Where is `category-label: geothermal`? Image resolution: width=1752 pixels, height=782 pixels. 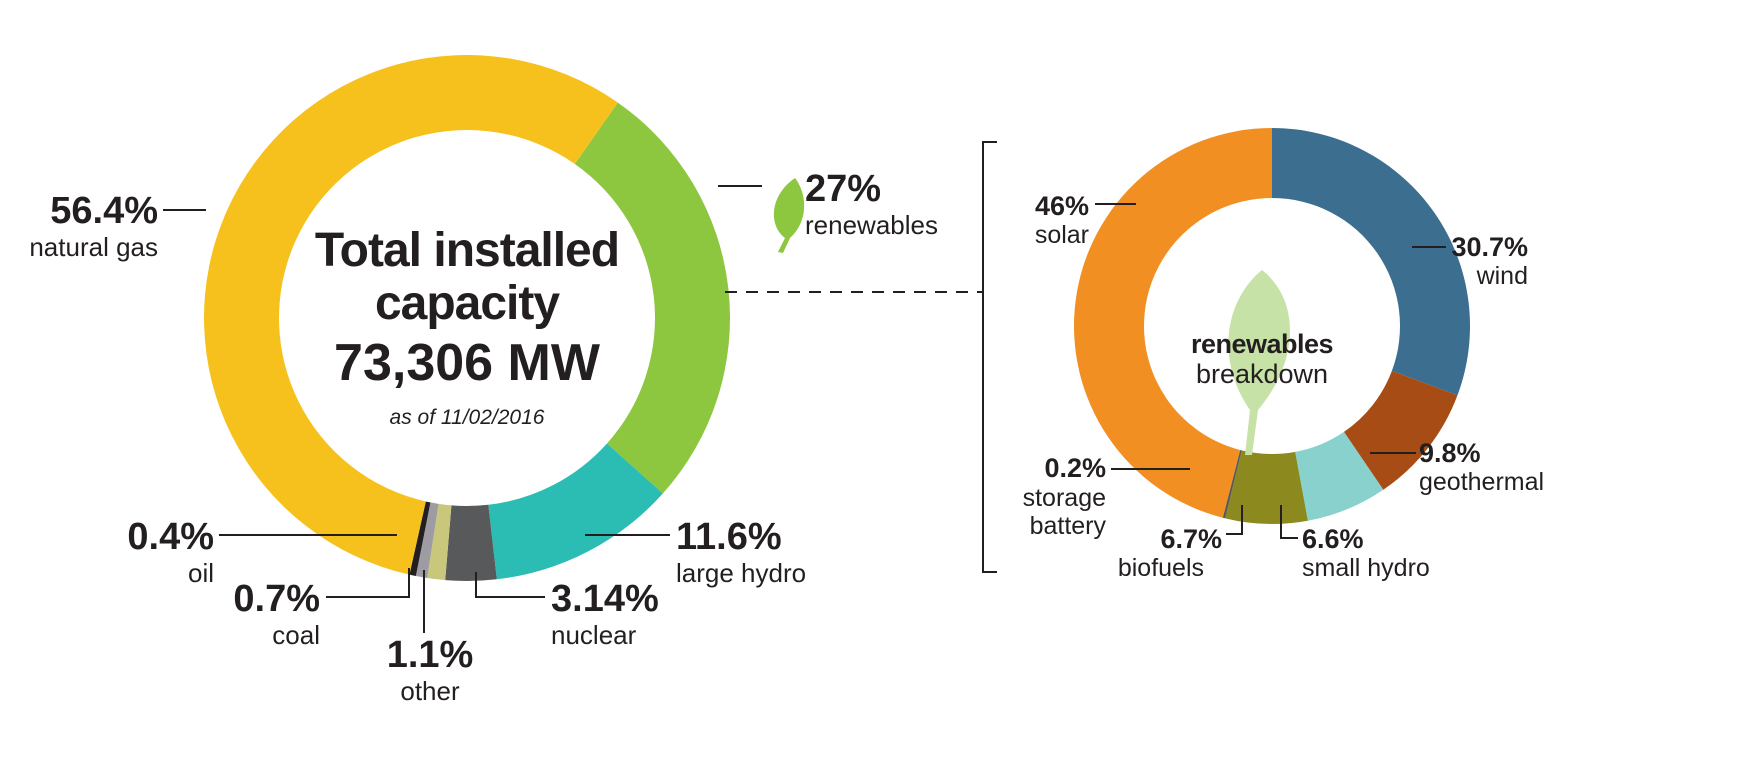 category-label: geothermal is located at coordinates (1482, 482).